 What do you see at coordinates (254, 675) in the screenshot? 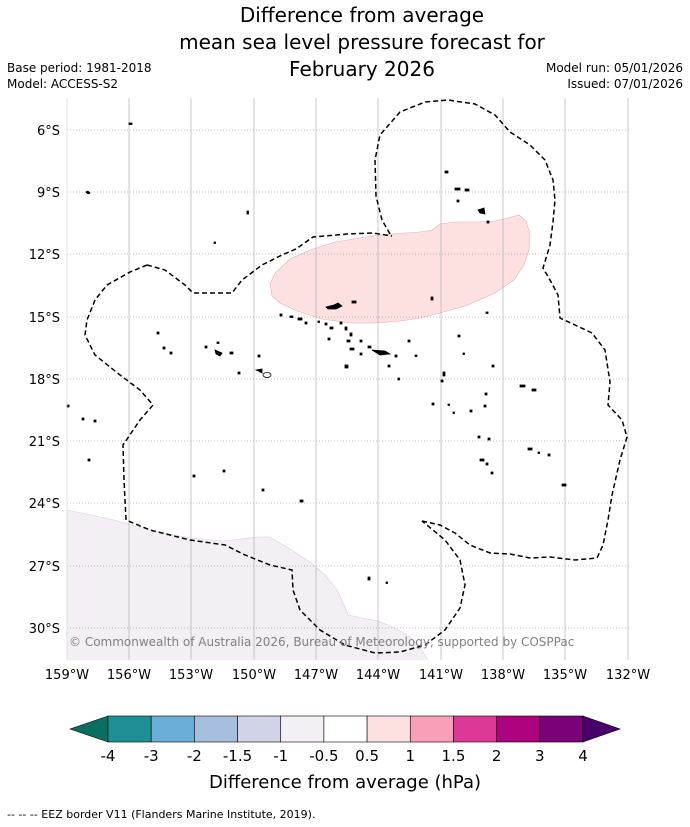
I see `lon-label-150w: 150°W` at bounding box center [254, 675].